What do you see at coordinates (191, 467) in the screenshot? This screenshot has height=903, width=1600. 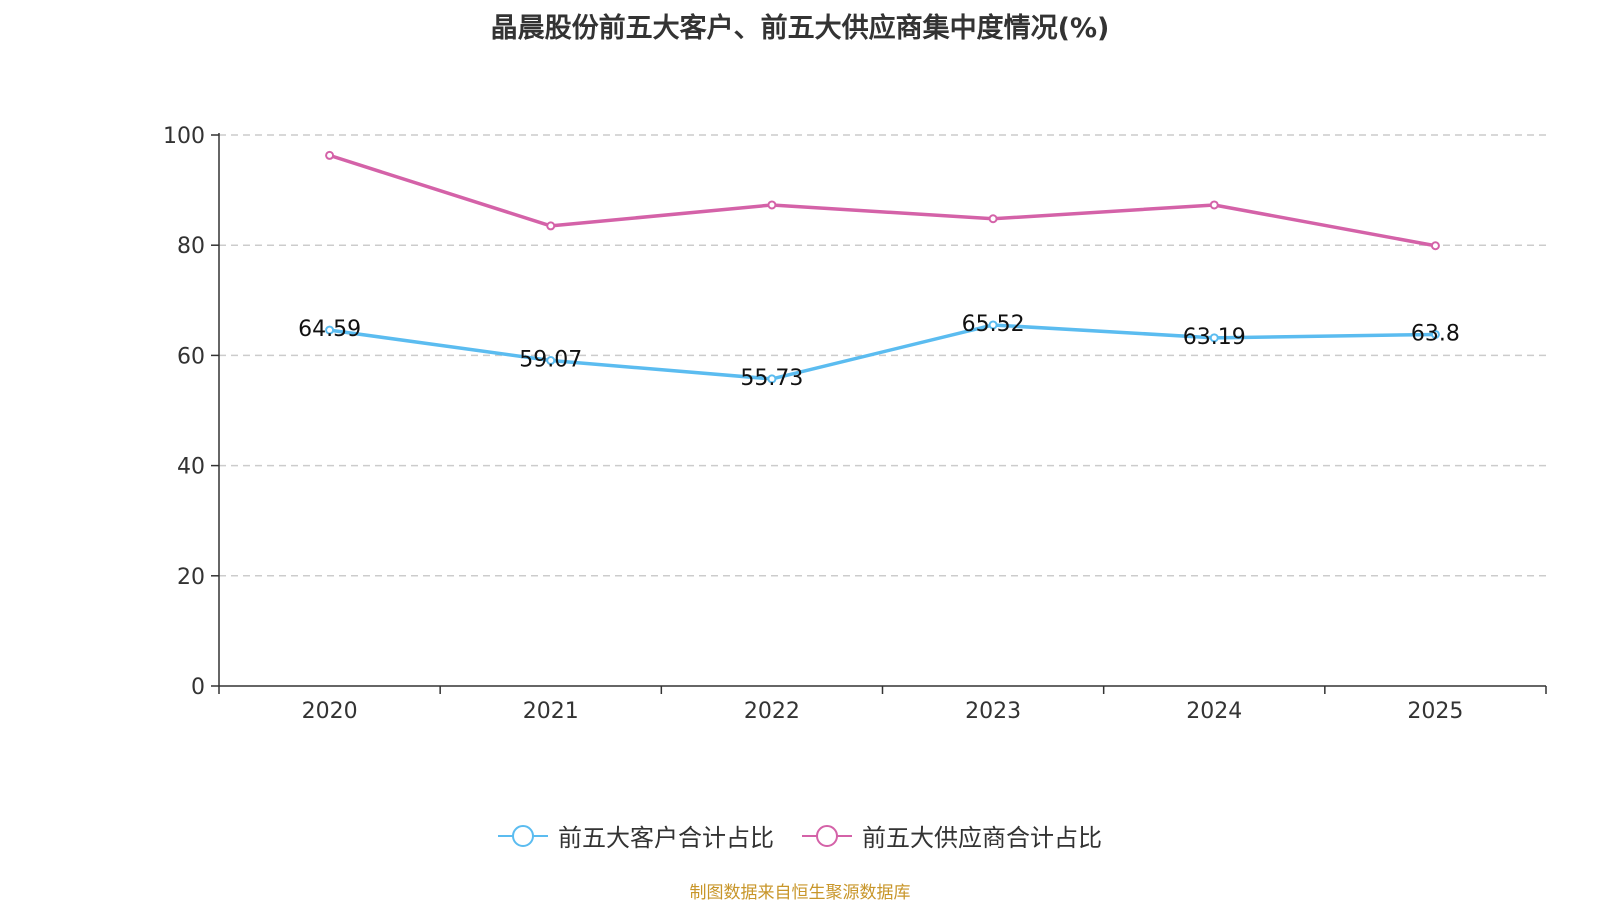 I see `y-tick-label: 40` at bounding box center [191, 467].